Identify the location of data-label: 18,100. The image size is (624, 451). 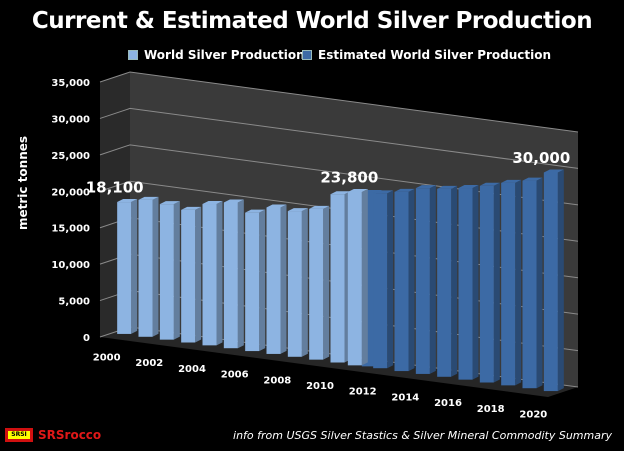
(115, 188).